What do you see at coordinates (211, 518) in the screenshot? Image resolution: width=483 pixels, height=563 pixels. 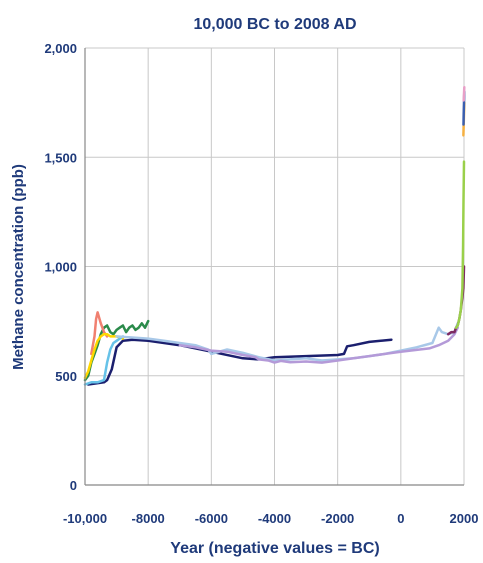 I see `x-tick-label: -6000` at bounding box center [211, 518].